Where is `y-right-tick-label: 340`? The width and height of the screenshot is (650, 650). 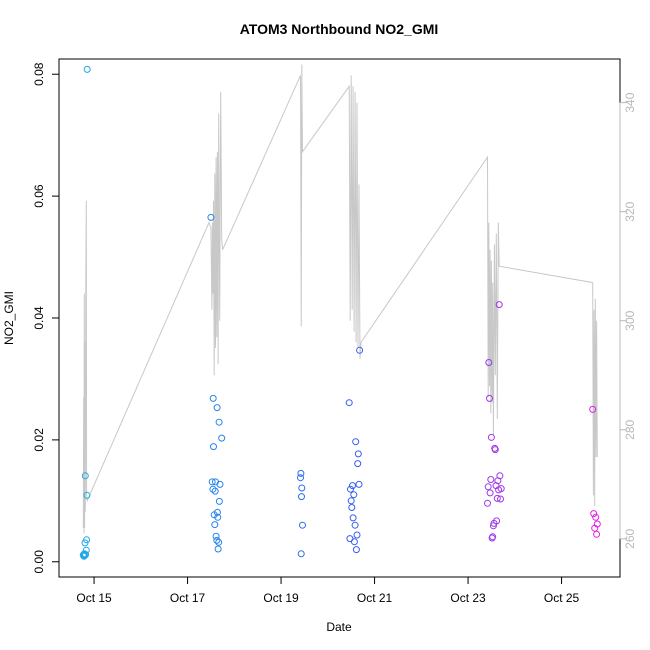
y-right-tick-label: 340 is located at coordinates (630, 102).